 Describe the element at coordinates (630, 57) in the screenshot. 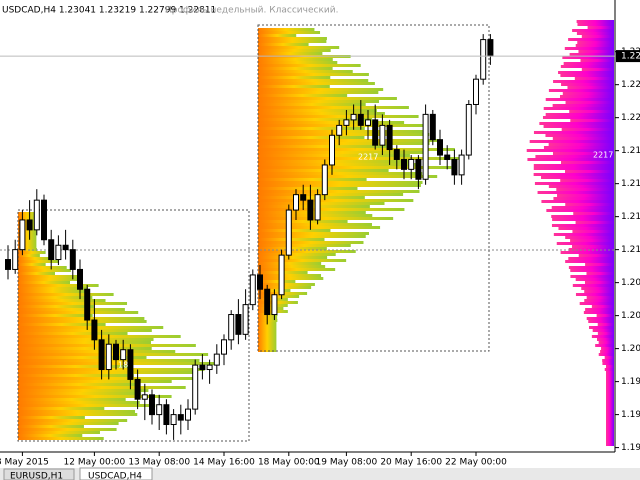

I see `price-tag-label: 1.22` at that location.